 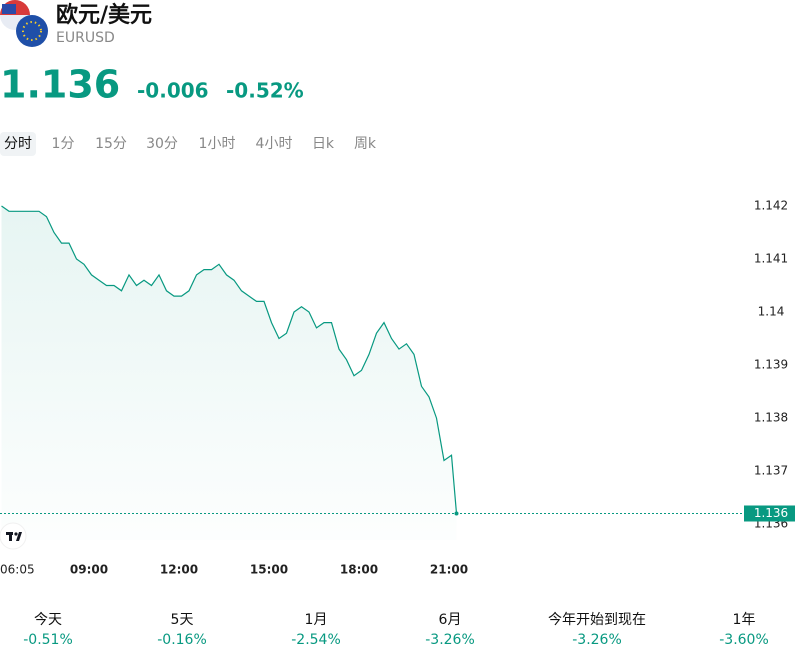 I want to click on period-label: 今天, so click(x=48, y=620).